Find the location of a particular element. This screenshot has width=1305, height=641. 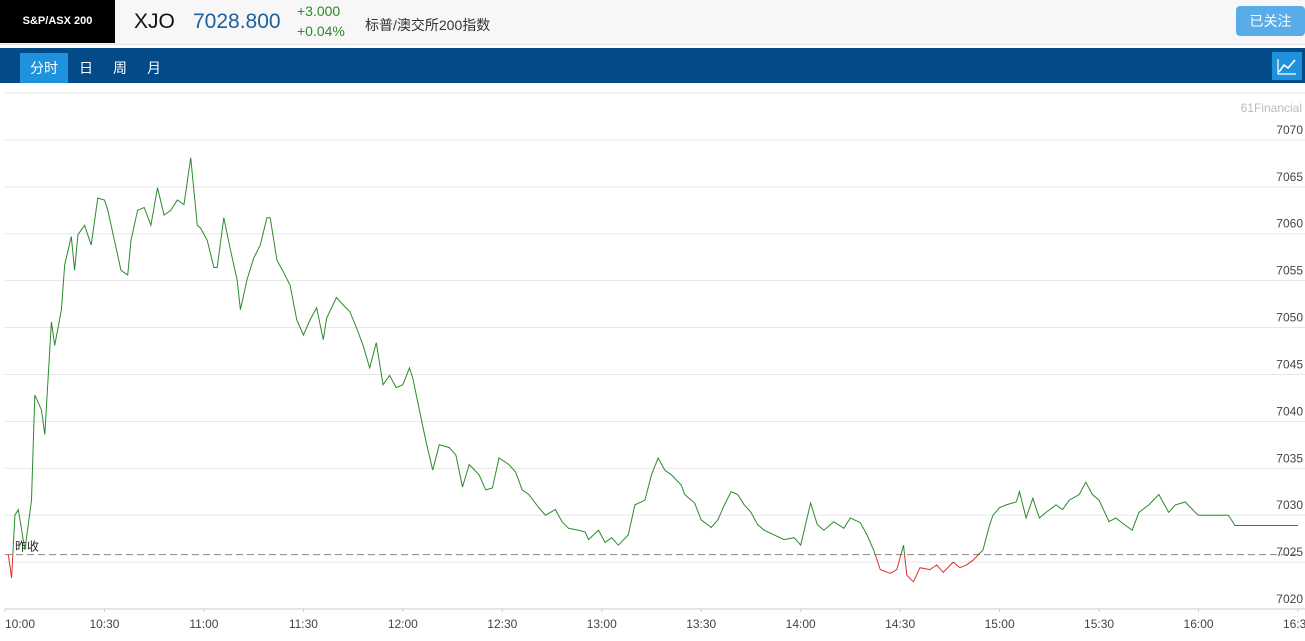

x-tick-label: 14:30 is located at coordinates (900, 624).